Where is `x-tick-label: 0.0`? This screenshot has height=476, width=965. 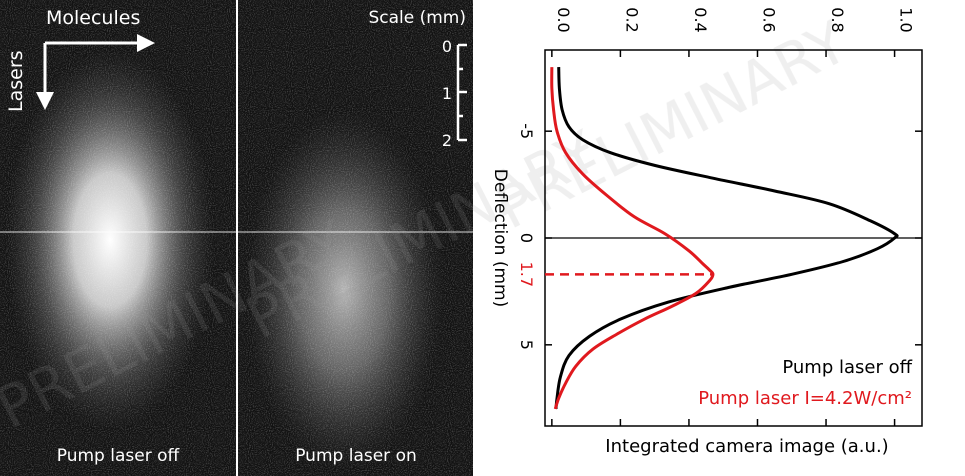 x-tick-label: 0.0 is located at coordinates (563, 19).